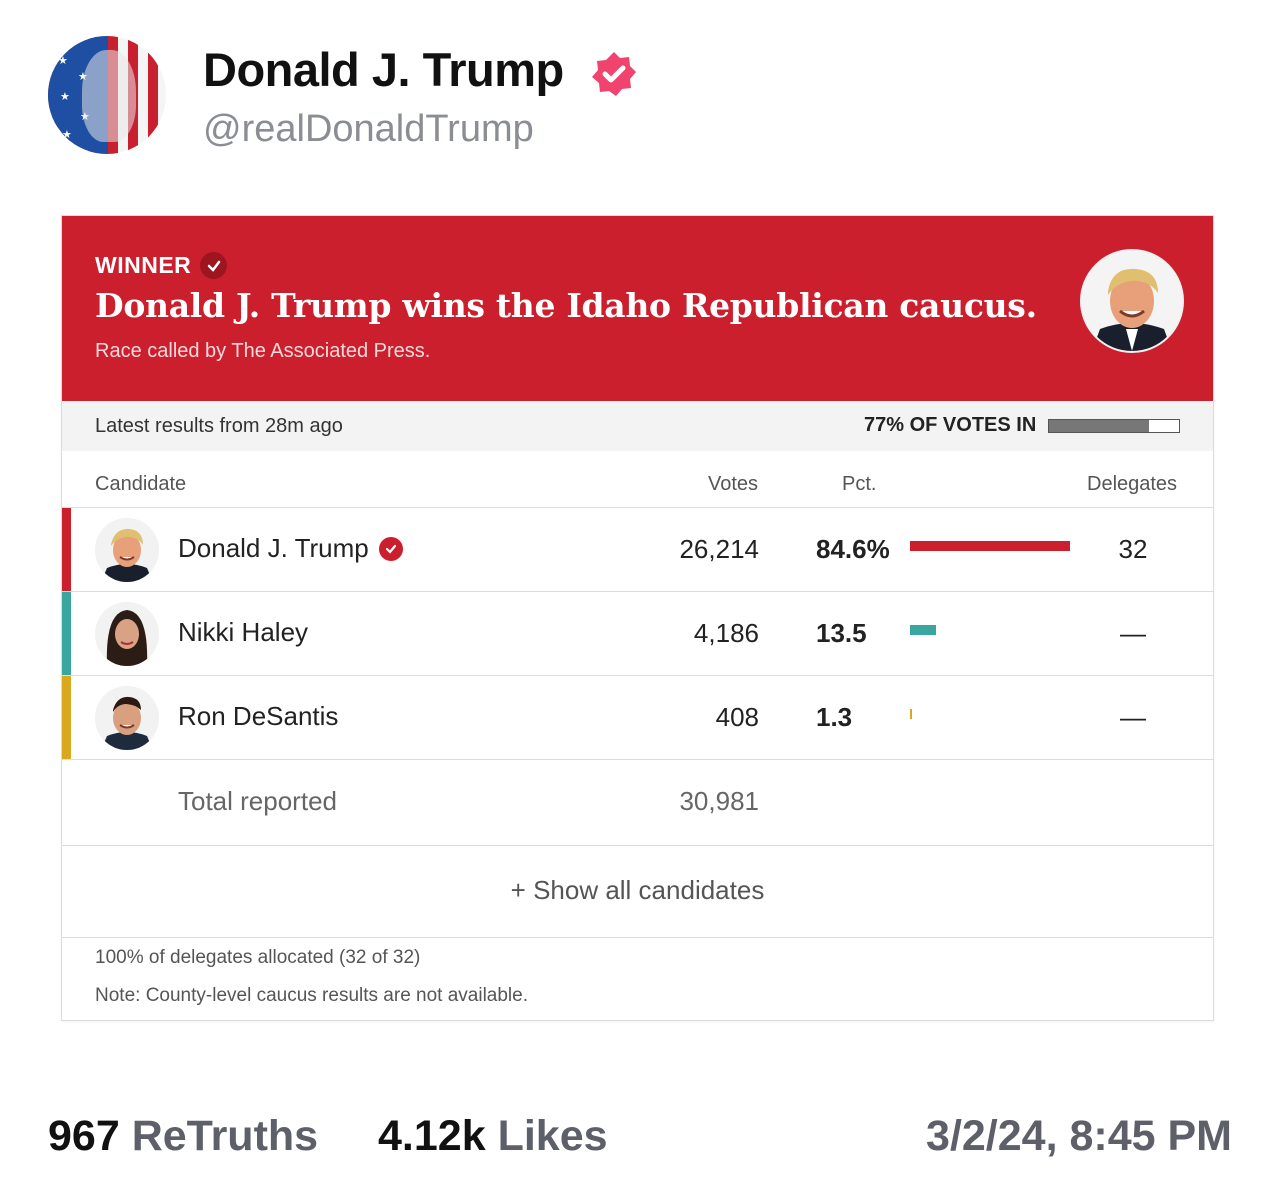  Describe the element at coordinates (432, 1136) in the screenshot. I see `likes-count: 4.12k` at that location.